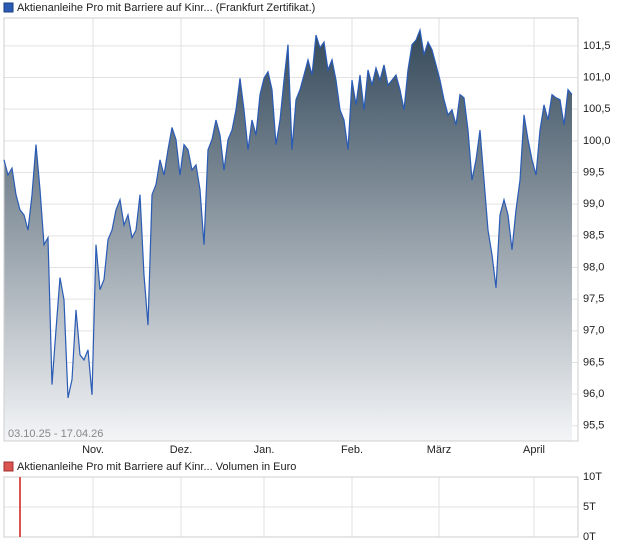  I want to click on y-tick-label: 99,0, so click(593, 204).